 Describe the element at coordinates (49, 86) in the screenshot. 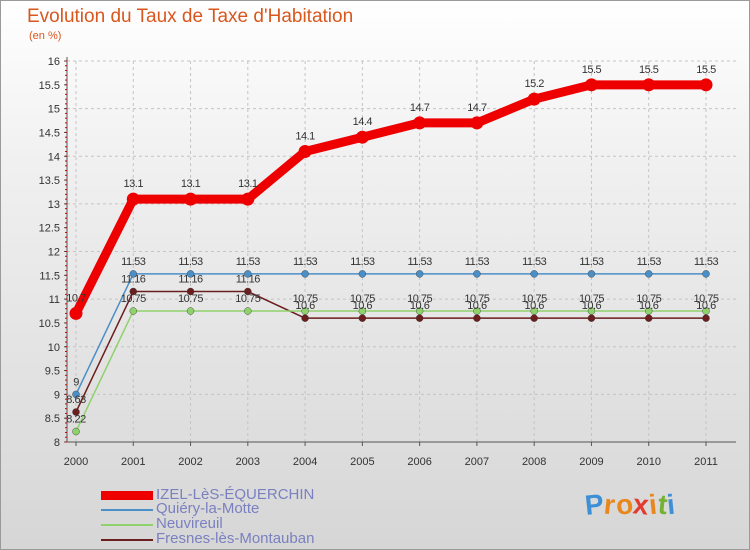

I see `y-tick-label: 15.5` at that location.